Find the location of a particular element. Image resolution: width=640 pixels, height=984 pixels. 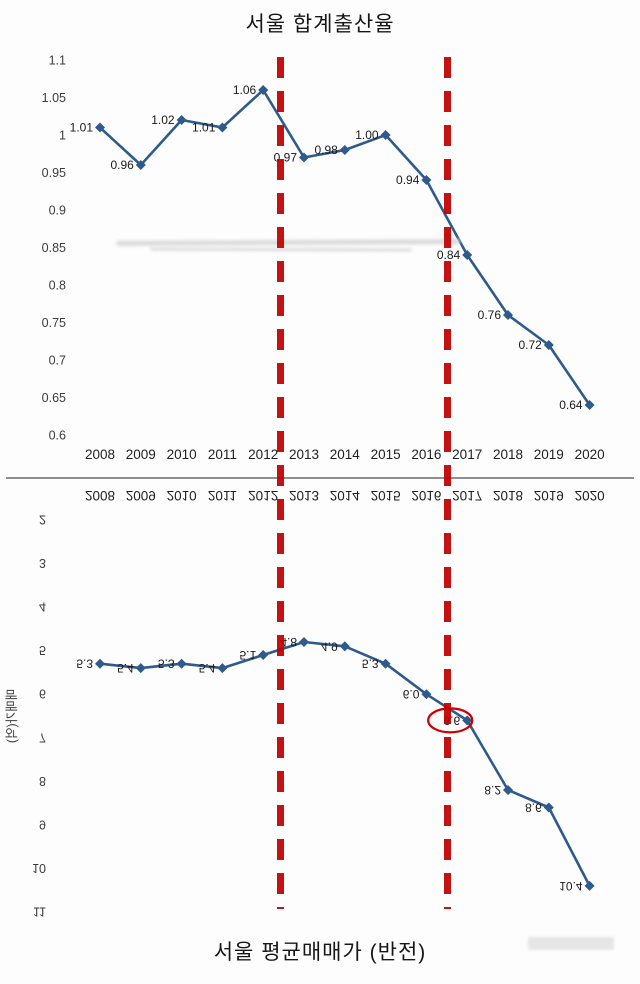

y-axis-tick-label: 1 is located at coordinates (62, 136).